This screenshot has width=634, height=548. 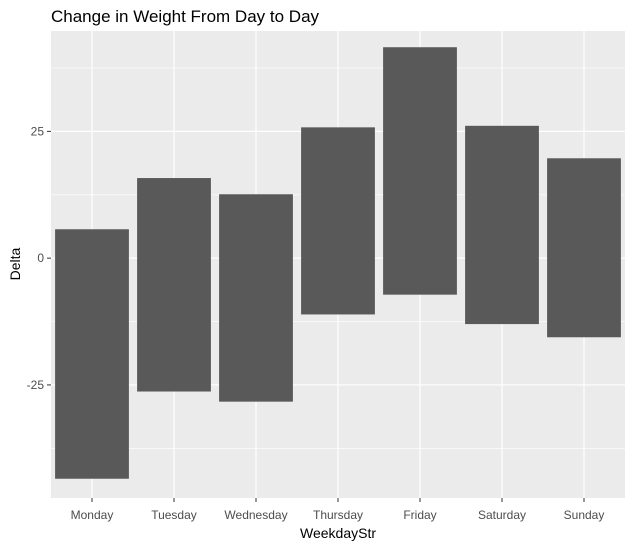 What do you see at coordinates (338, 221) in the screenshot?
I see `bar-thursday` at bounding box center [338, 221].